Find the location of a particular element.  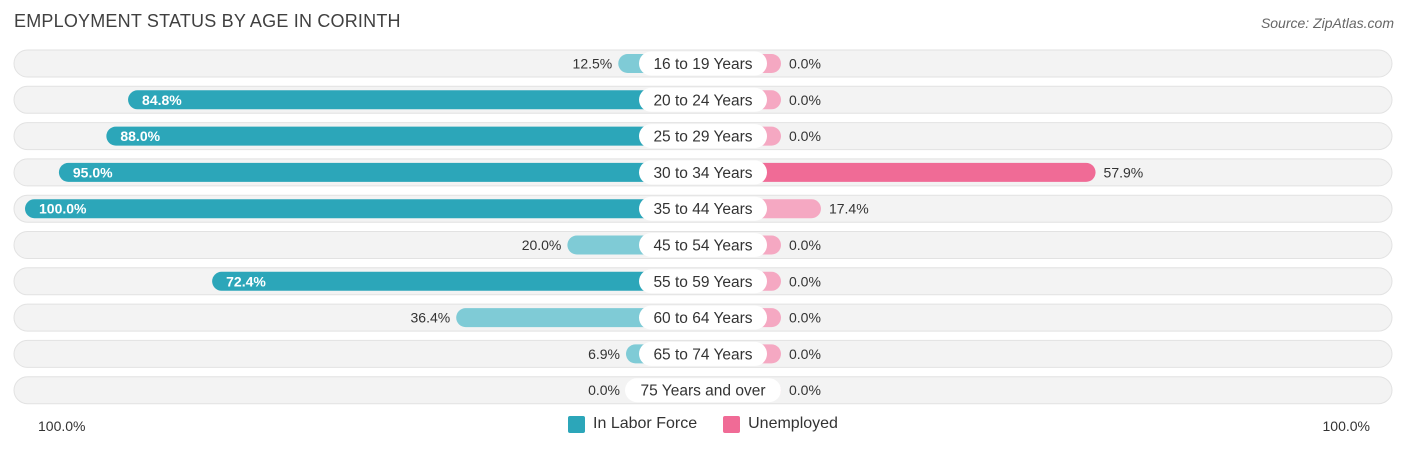

labor-value-label: 84.8% is located at coordinates (162, 100).